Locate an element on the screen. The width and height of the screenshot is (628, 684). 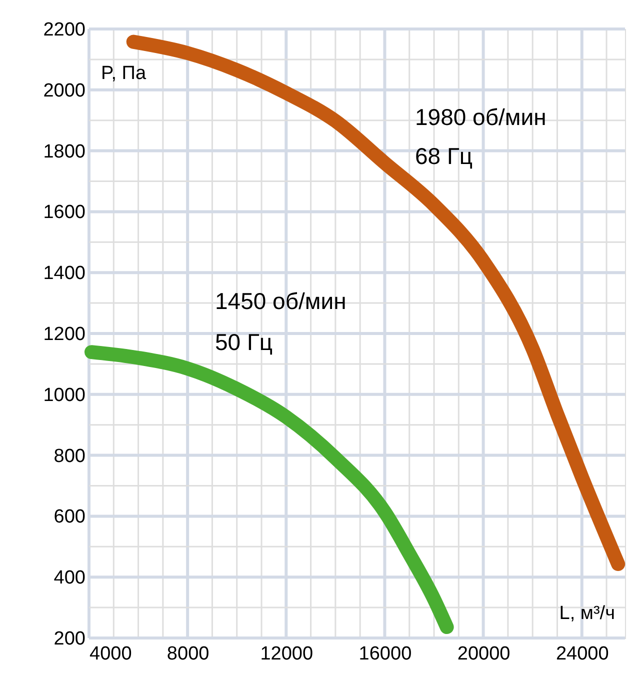
y-tick-label: 200 is located at coordinates (70, 639).